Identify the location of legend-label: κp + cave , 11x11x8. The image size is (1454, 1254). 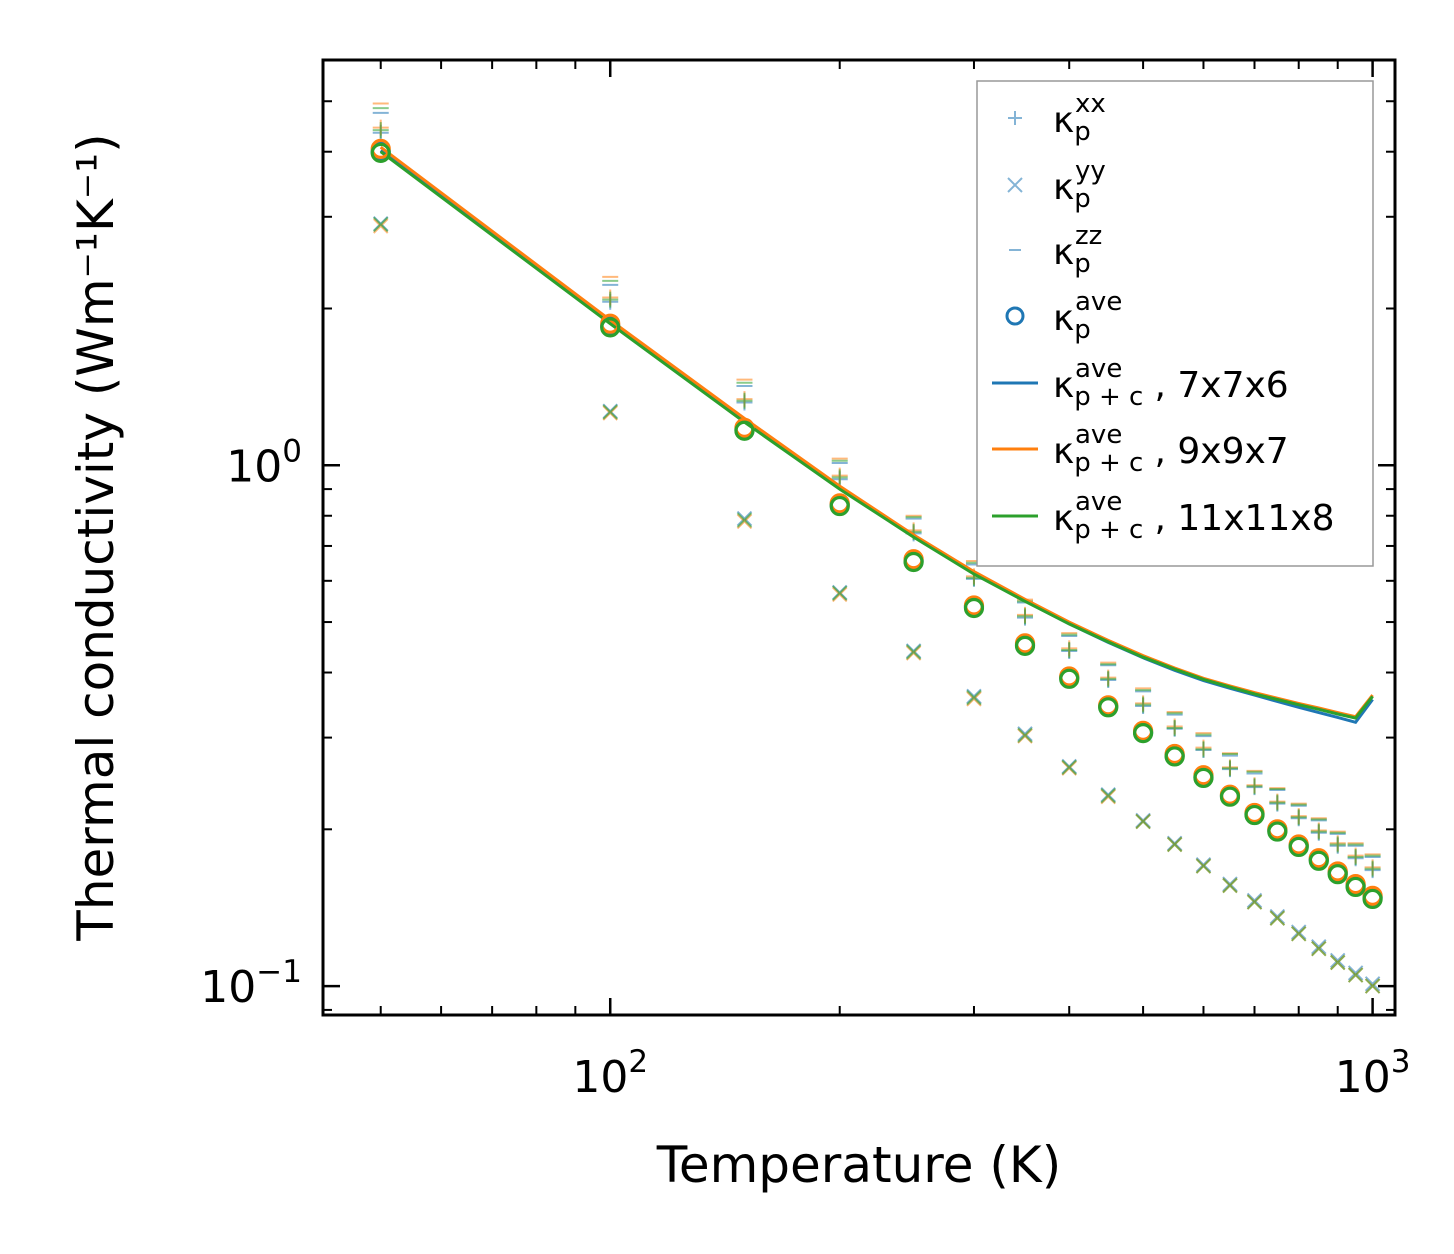
(1194, 516).